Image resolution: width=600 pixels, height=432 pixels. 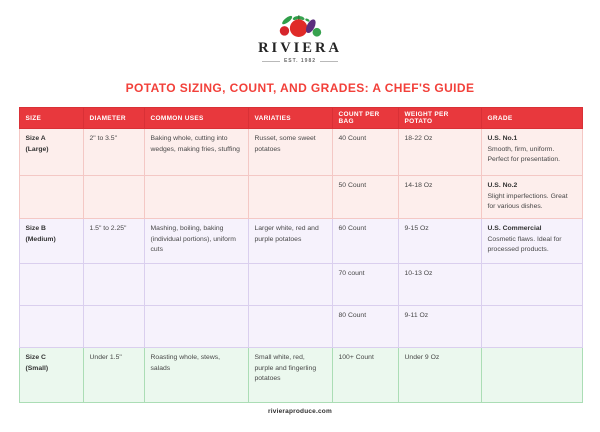 I want to click on produce-logo-icon, so click(x=300, y=26).